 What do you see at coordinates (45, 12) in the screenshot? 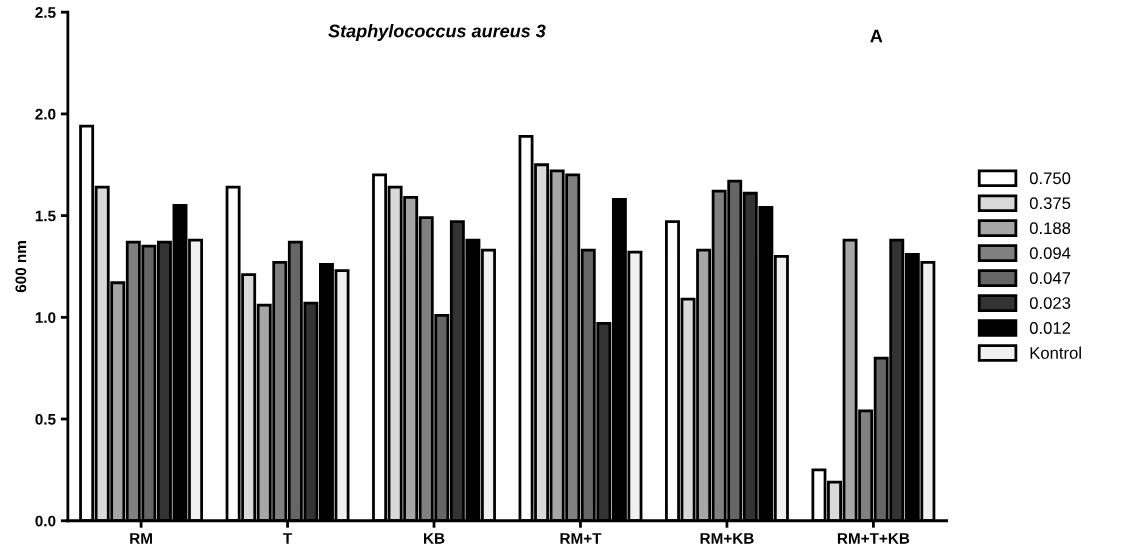
I see `y-tick-label: 2.5` at bounding box center [45, 12].